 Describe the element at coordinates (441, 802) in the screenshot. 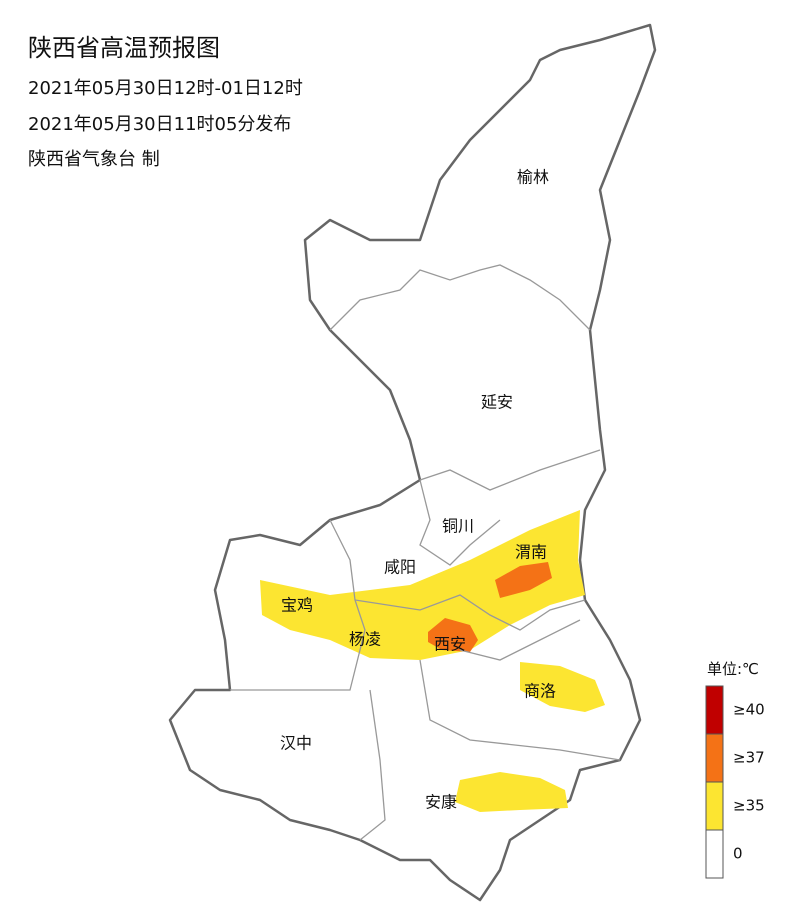

I see `city-label: 安康` at that location.